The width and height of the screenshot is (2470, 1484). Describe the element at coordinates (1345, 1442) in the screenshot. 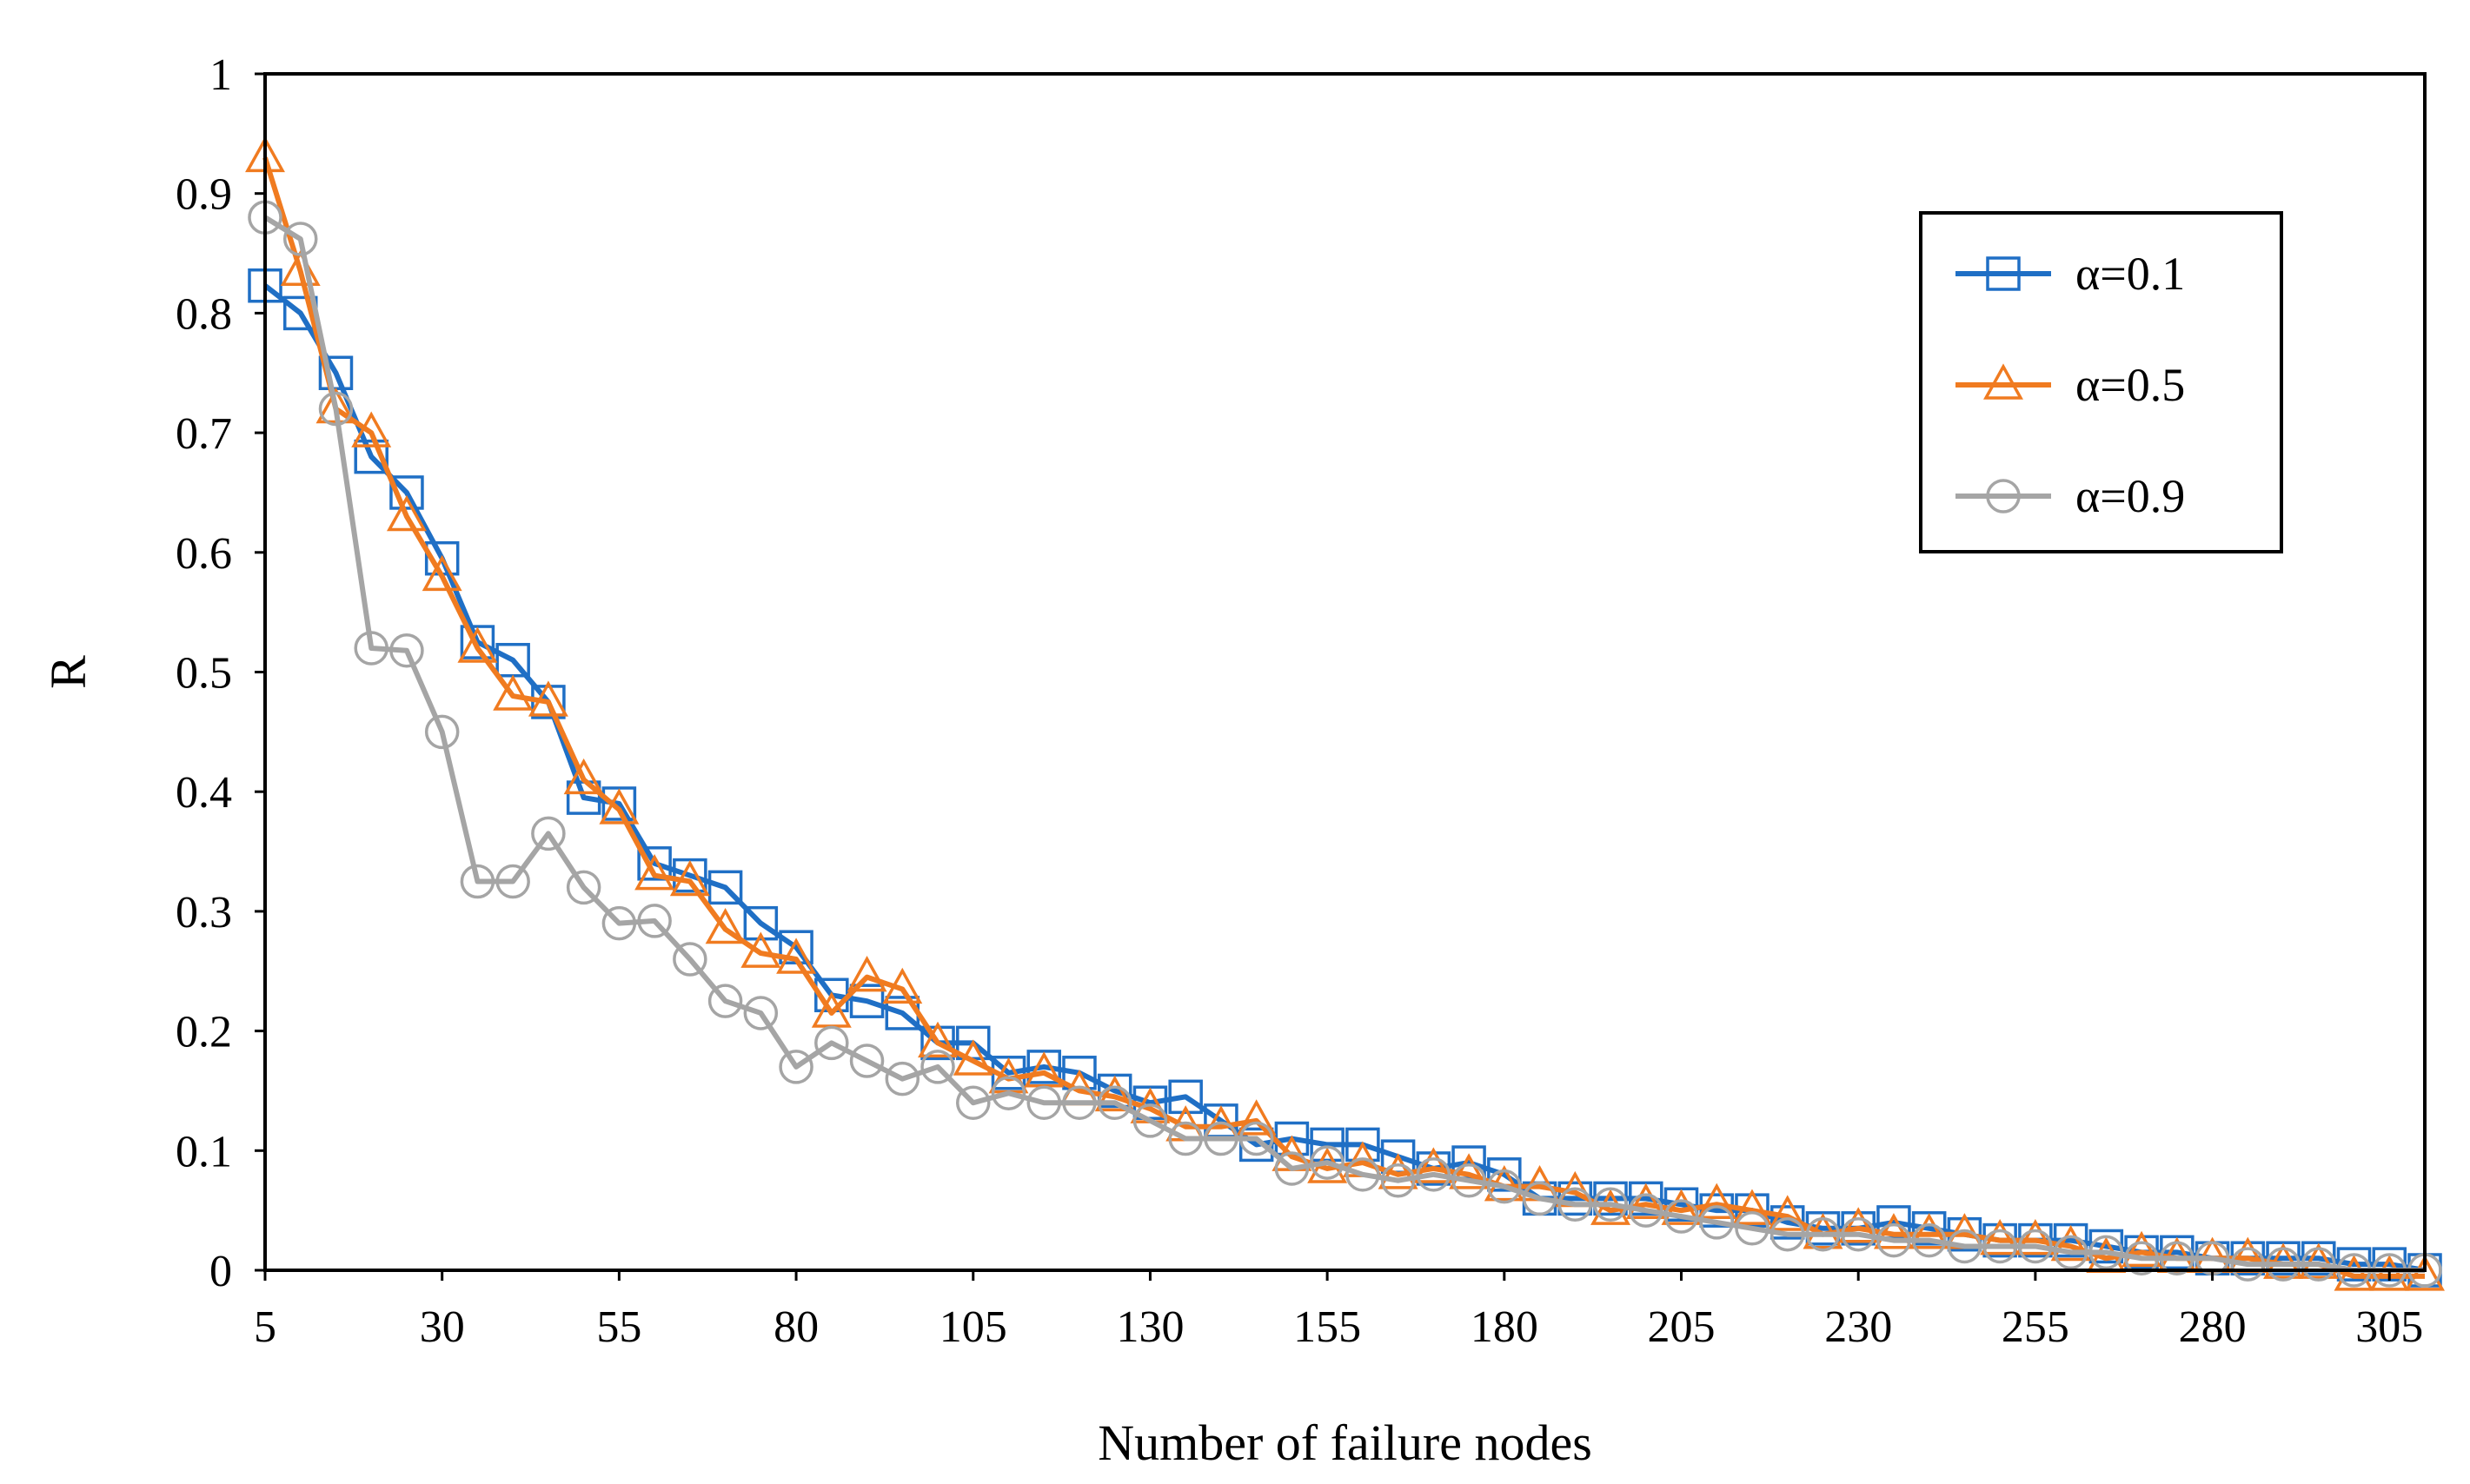

I see `x-axis-title: Number of failure nodes` at that location.